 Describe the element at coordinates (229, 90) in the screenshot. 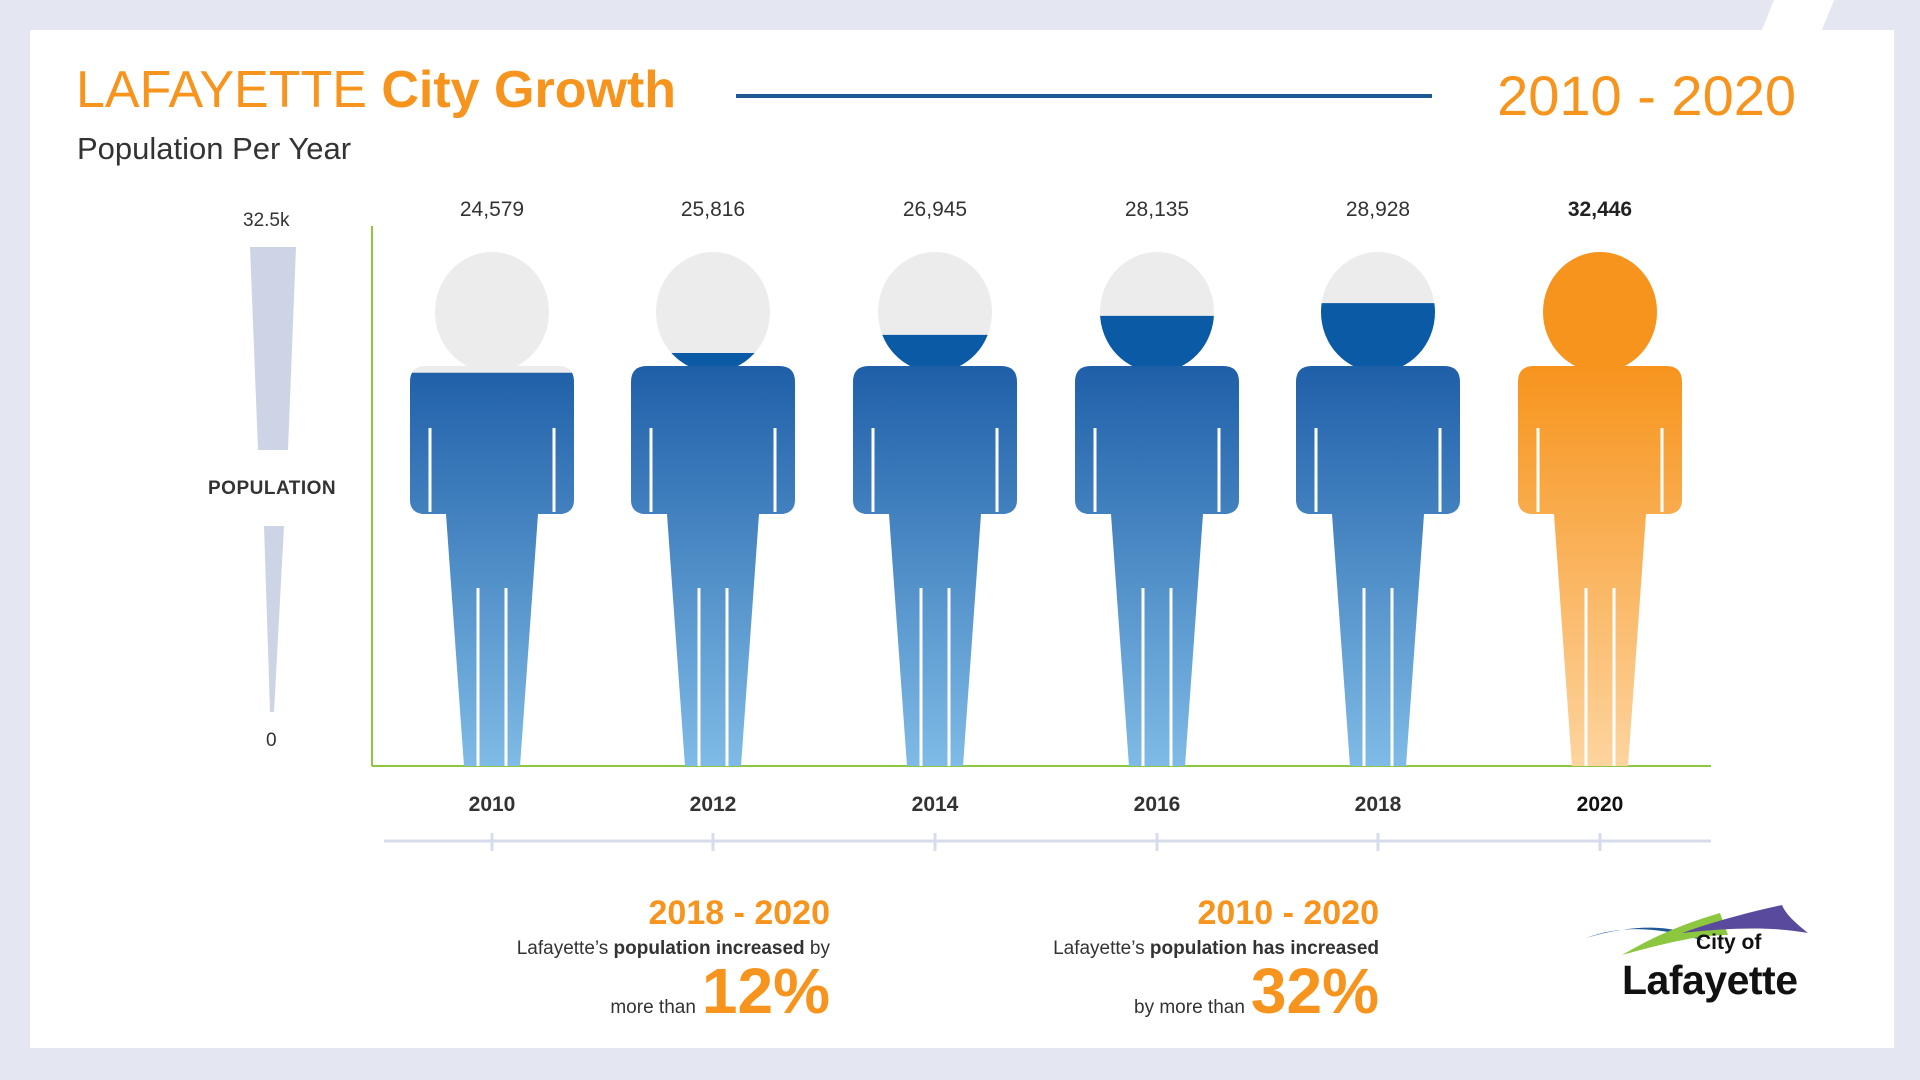

I see `title-light: LAFAYETTE` at that location.